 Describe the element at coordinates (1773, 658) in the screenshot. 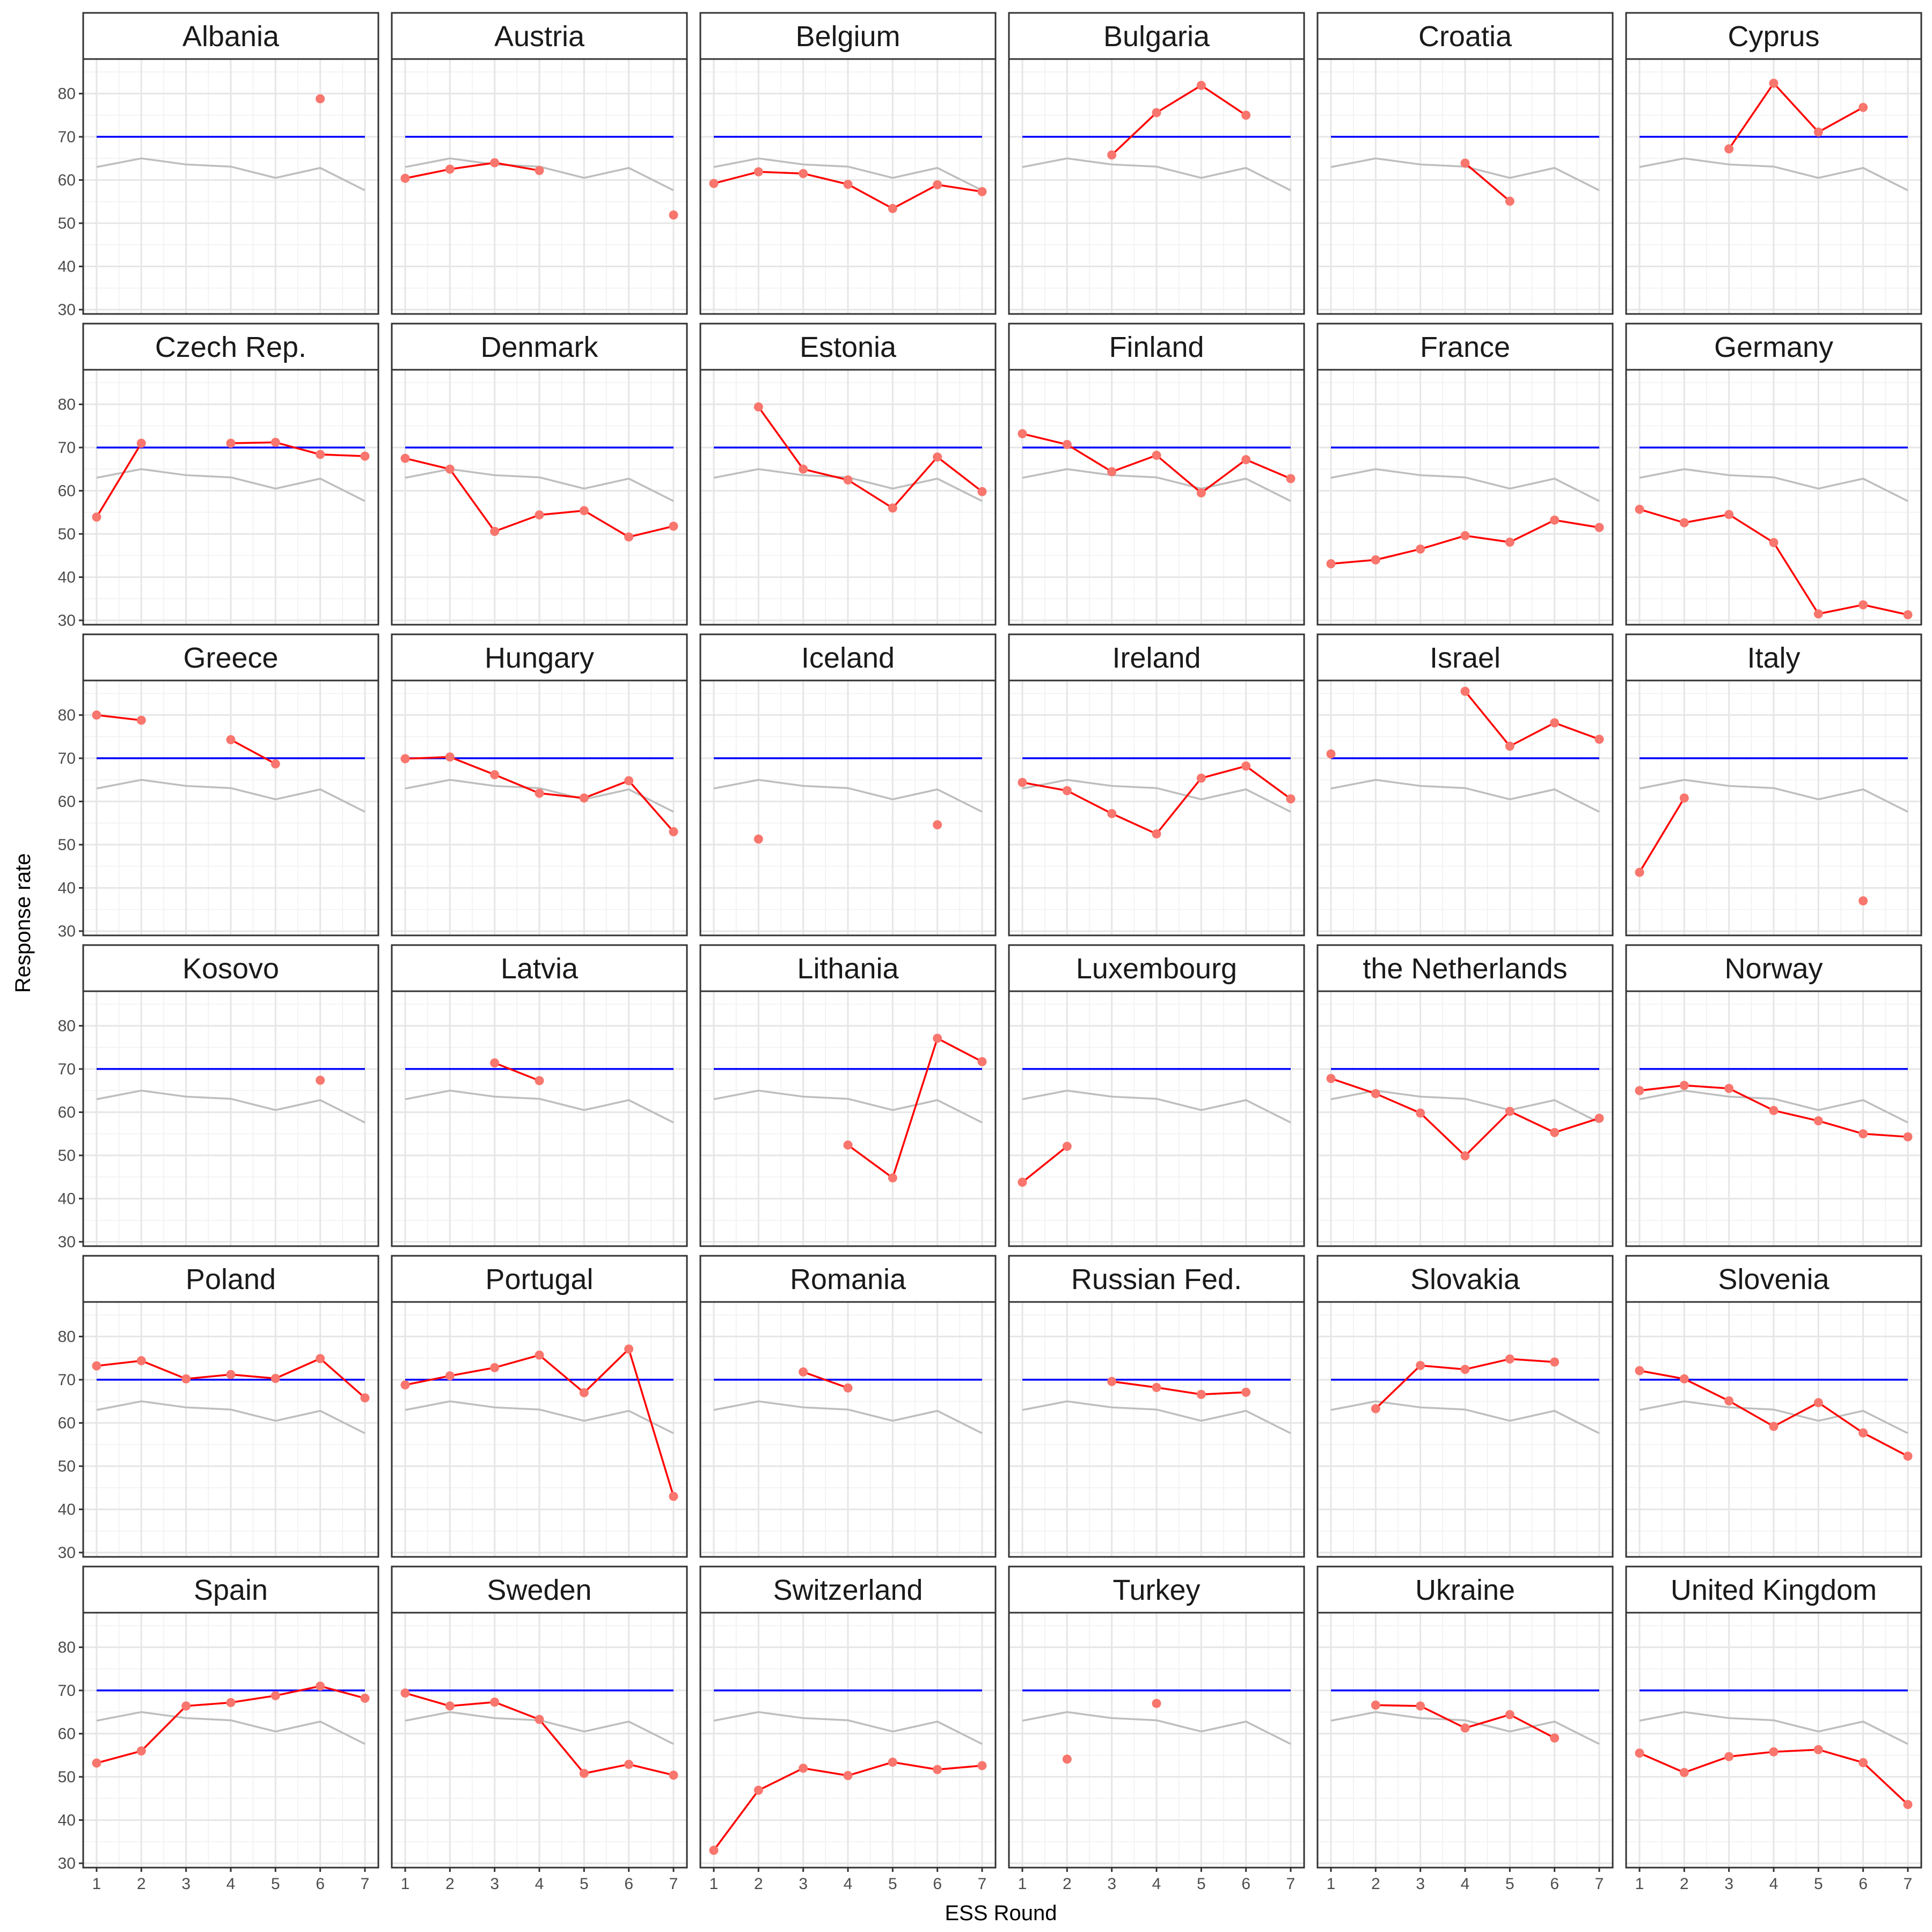

I see `panel-title: Italy` at that location.